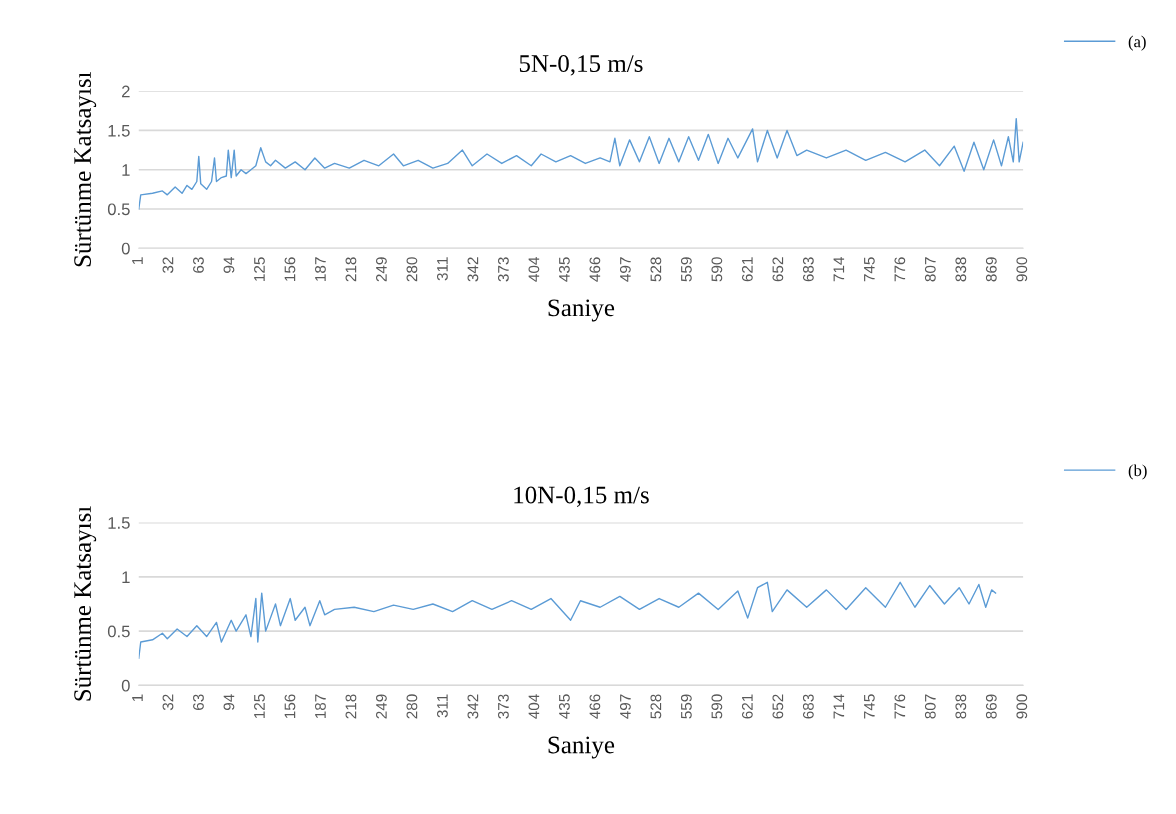 The image size is (1176, 814). Describe the element at coordinates (581, 65) in the screenshot. I see `chart-title: 5N-0,15 m/s` at that location.